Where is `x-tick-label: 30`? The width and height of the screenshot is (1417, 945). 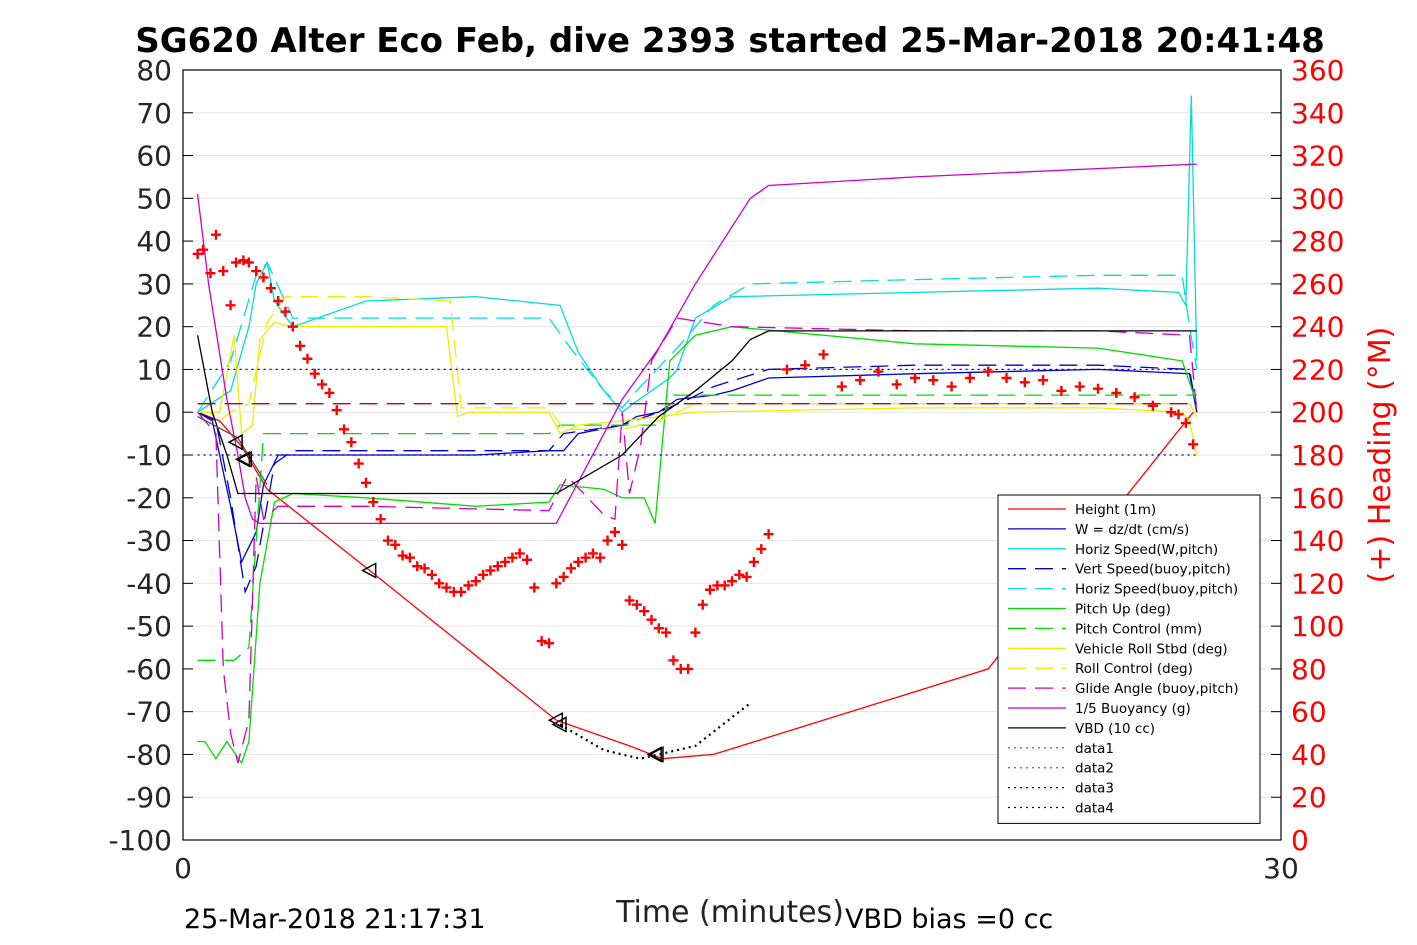 x-tick-label: 30 is located at coordinates (1281, 868).